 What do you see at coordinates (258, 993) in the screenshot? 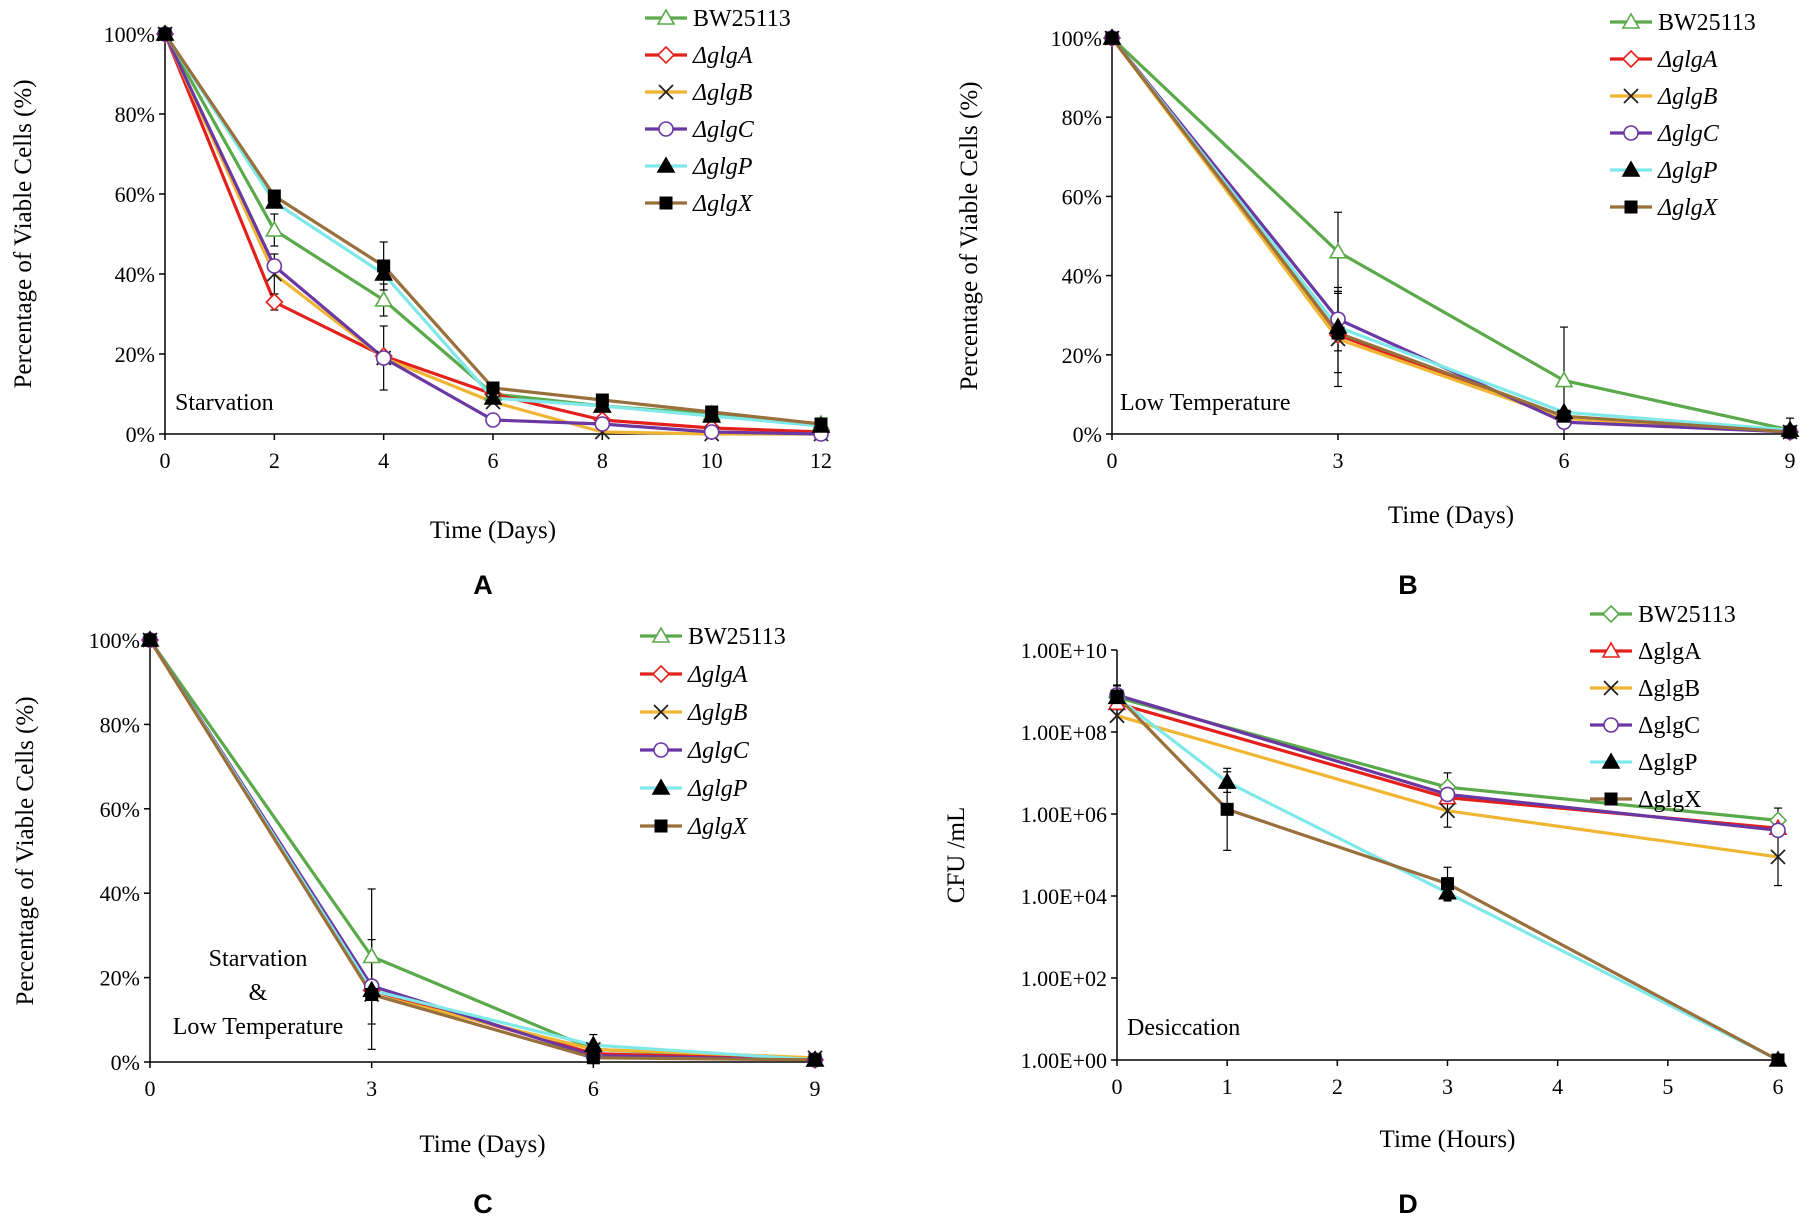
I see `condition-label: &` at bounding box center [258, 993].